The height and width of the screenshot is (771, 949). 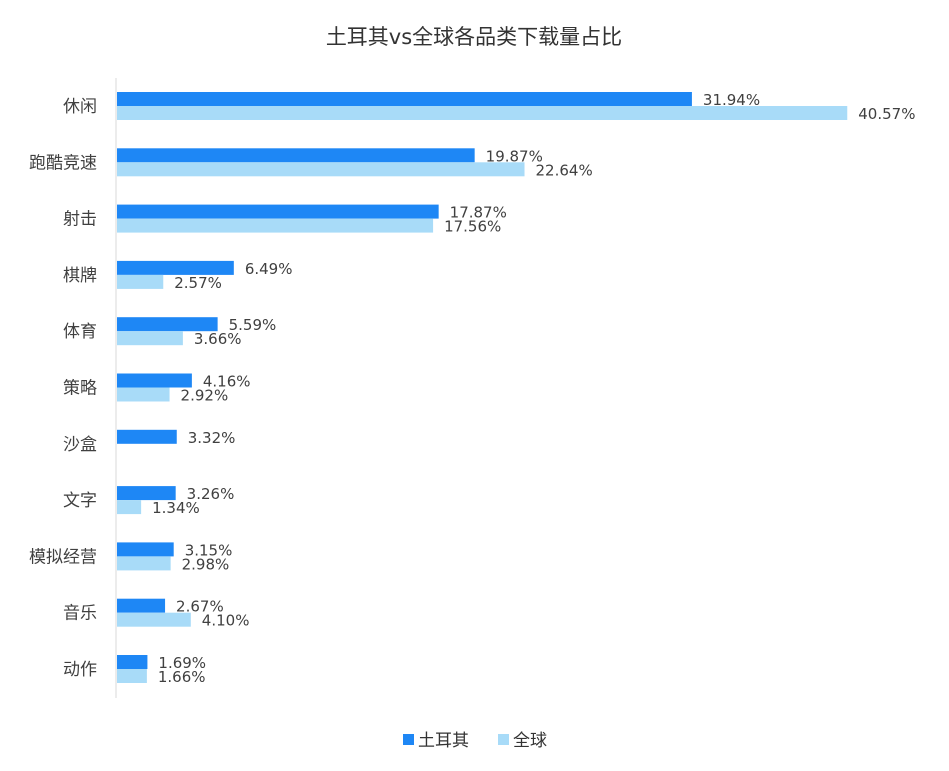 I want to click on data-label: 2.92%, so click(x=205, y=396).